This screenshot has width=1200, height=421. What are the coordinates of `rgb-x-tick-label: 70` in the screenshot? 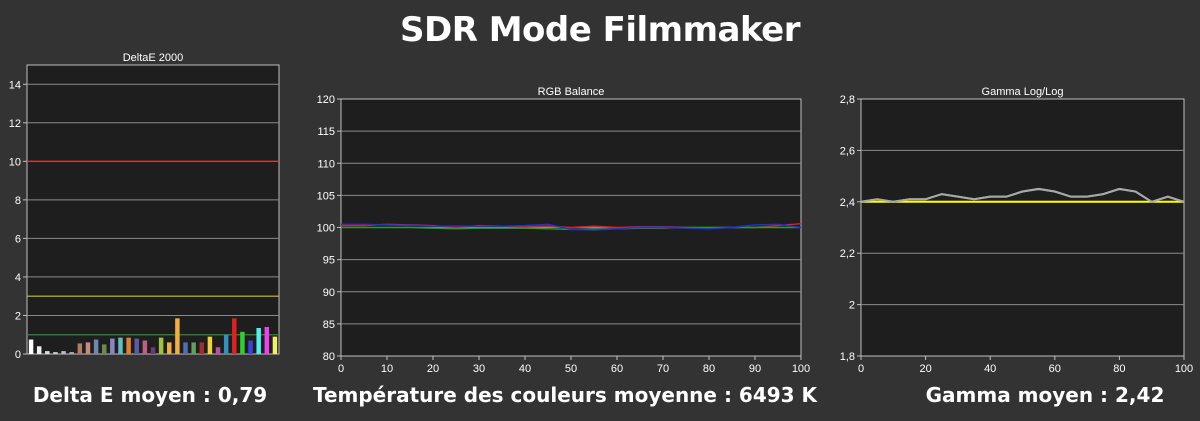 It's located at (663, 369).